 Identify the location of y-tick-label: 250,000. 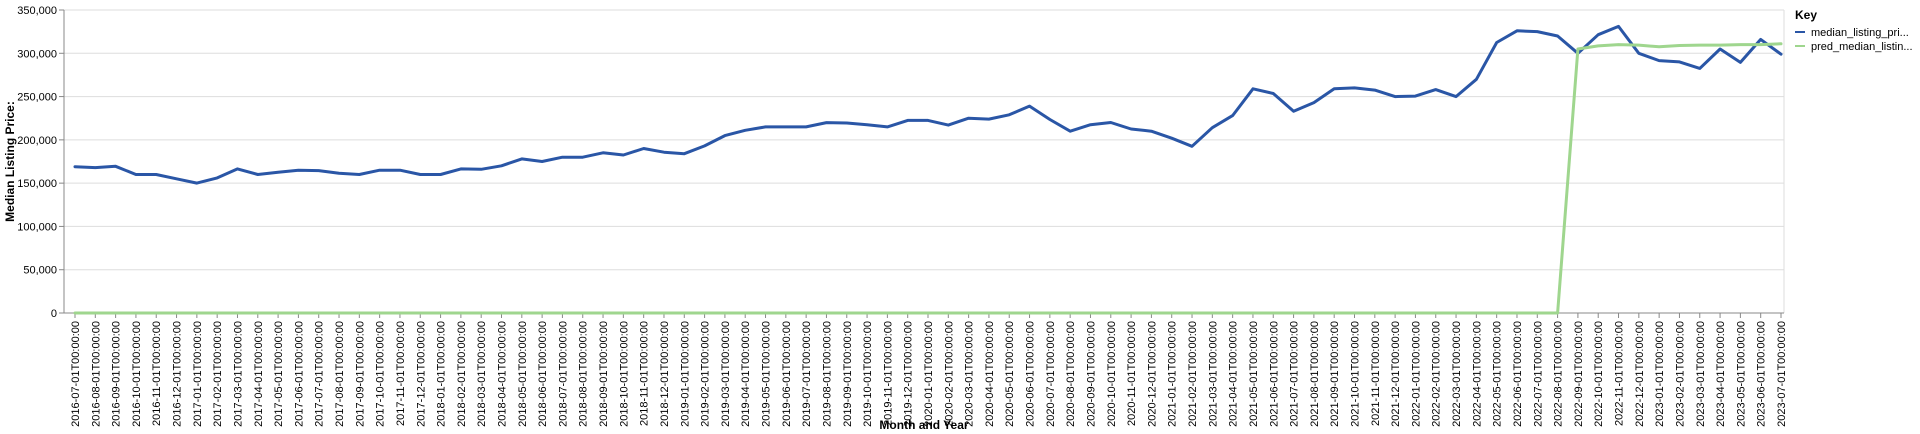
(37, 98).